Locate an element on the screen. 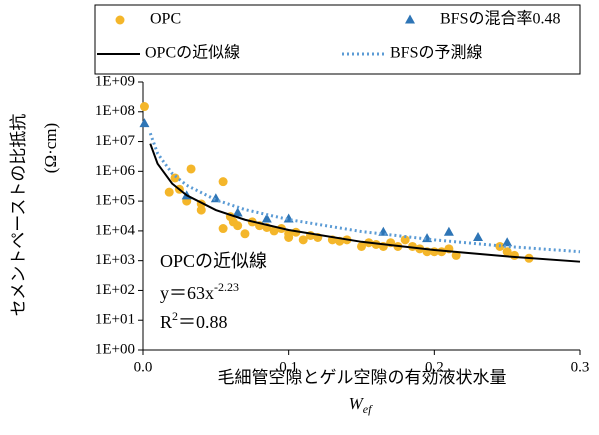 This screenshot has height=435, width=599. annotation-text: R is located at coordinates (166, 322).